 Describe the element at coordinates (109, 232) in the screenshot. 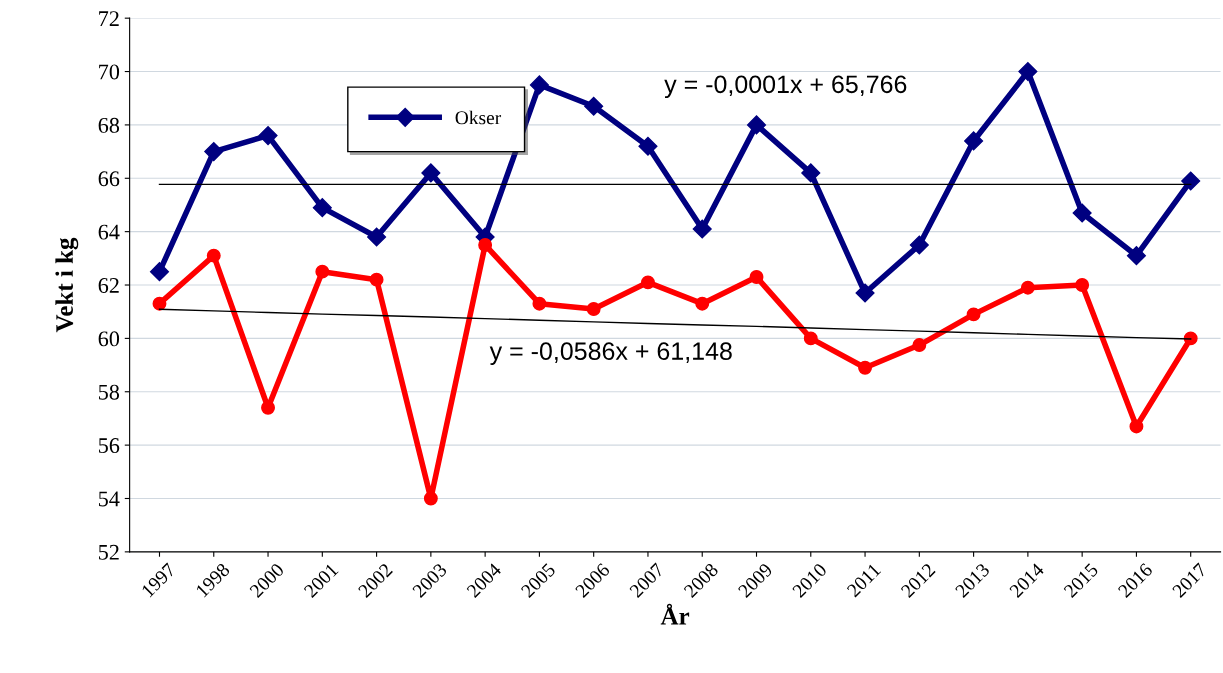

I see `y-tick-label: 64` at that location.